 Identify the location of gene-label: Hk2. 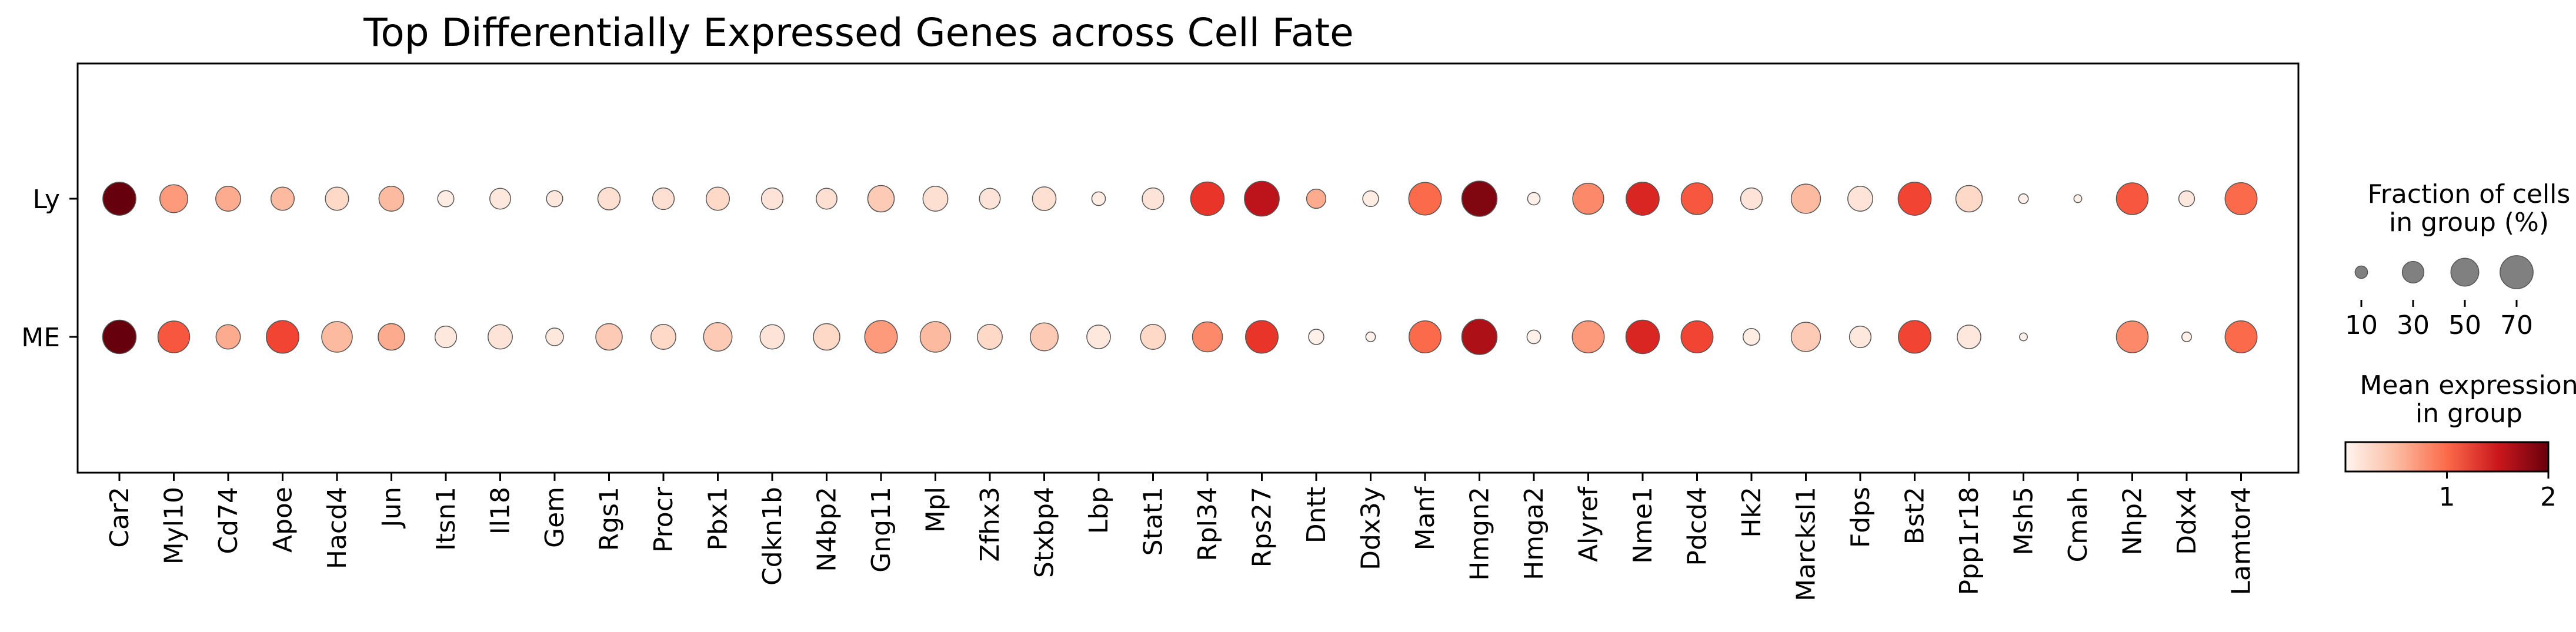
(1752, 512).